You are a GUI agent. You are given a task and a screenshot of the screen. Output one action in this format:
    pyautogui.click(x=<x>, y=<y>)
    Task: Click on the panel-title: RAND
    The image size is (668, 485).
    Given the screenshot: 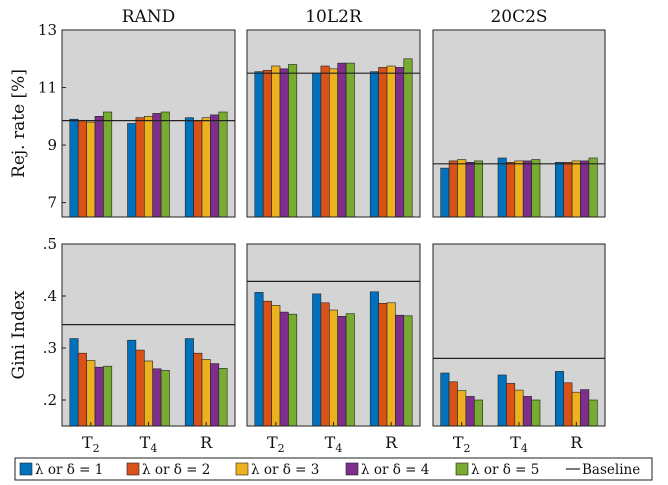 What is the action you would take?
    pyautogui.click(x=149, y=17)
    